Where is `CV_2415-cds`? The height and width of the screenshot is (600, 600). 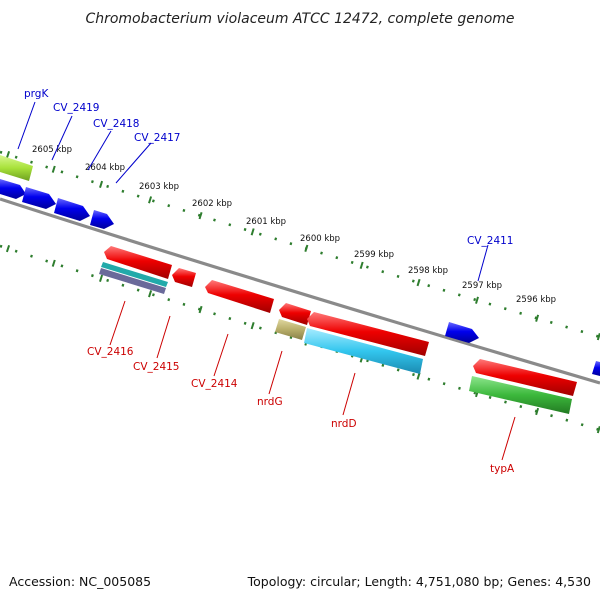 CV_2415-cds is located at coordinates (184, 277).